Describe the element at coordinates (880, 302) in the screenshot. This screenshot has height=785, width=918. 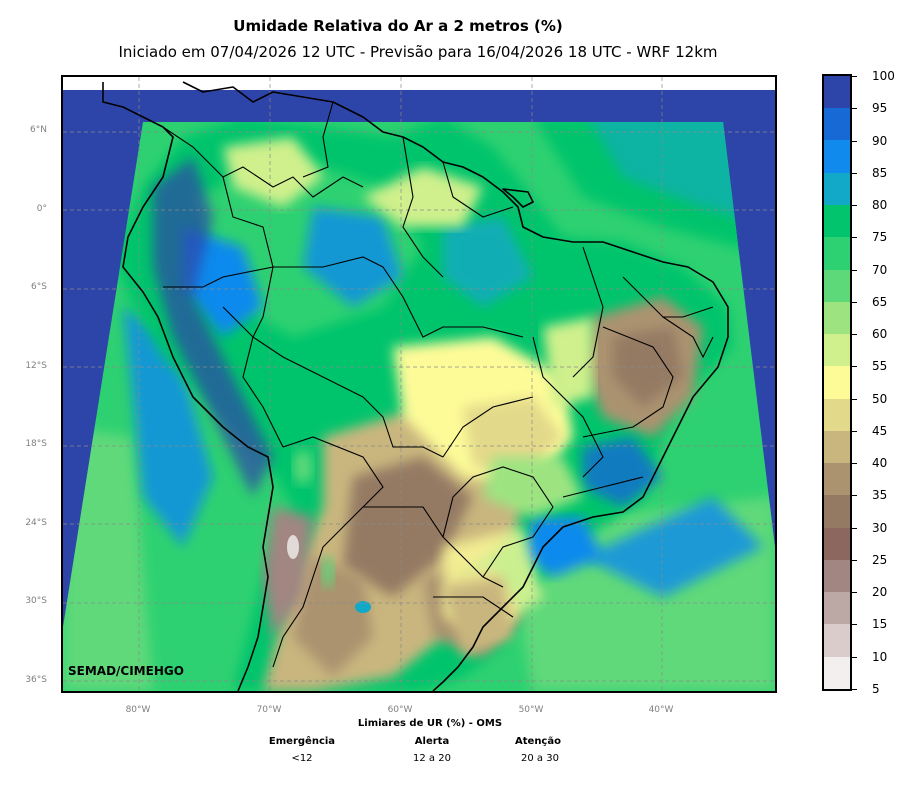
I see `colorbar-label: 65` at that location.